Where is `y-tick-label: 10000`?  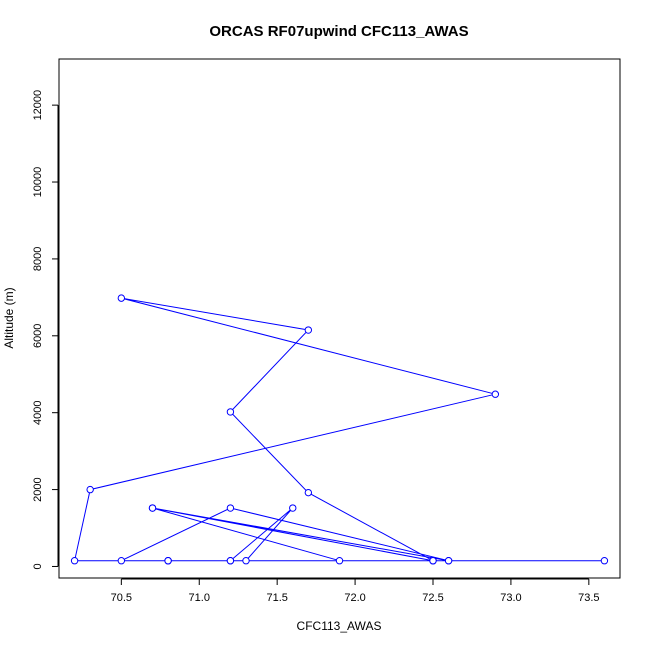
y-tick-label: 10000 is located at coordinates (38, 182).